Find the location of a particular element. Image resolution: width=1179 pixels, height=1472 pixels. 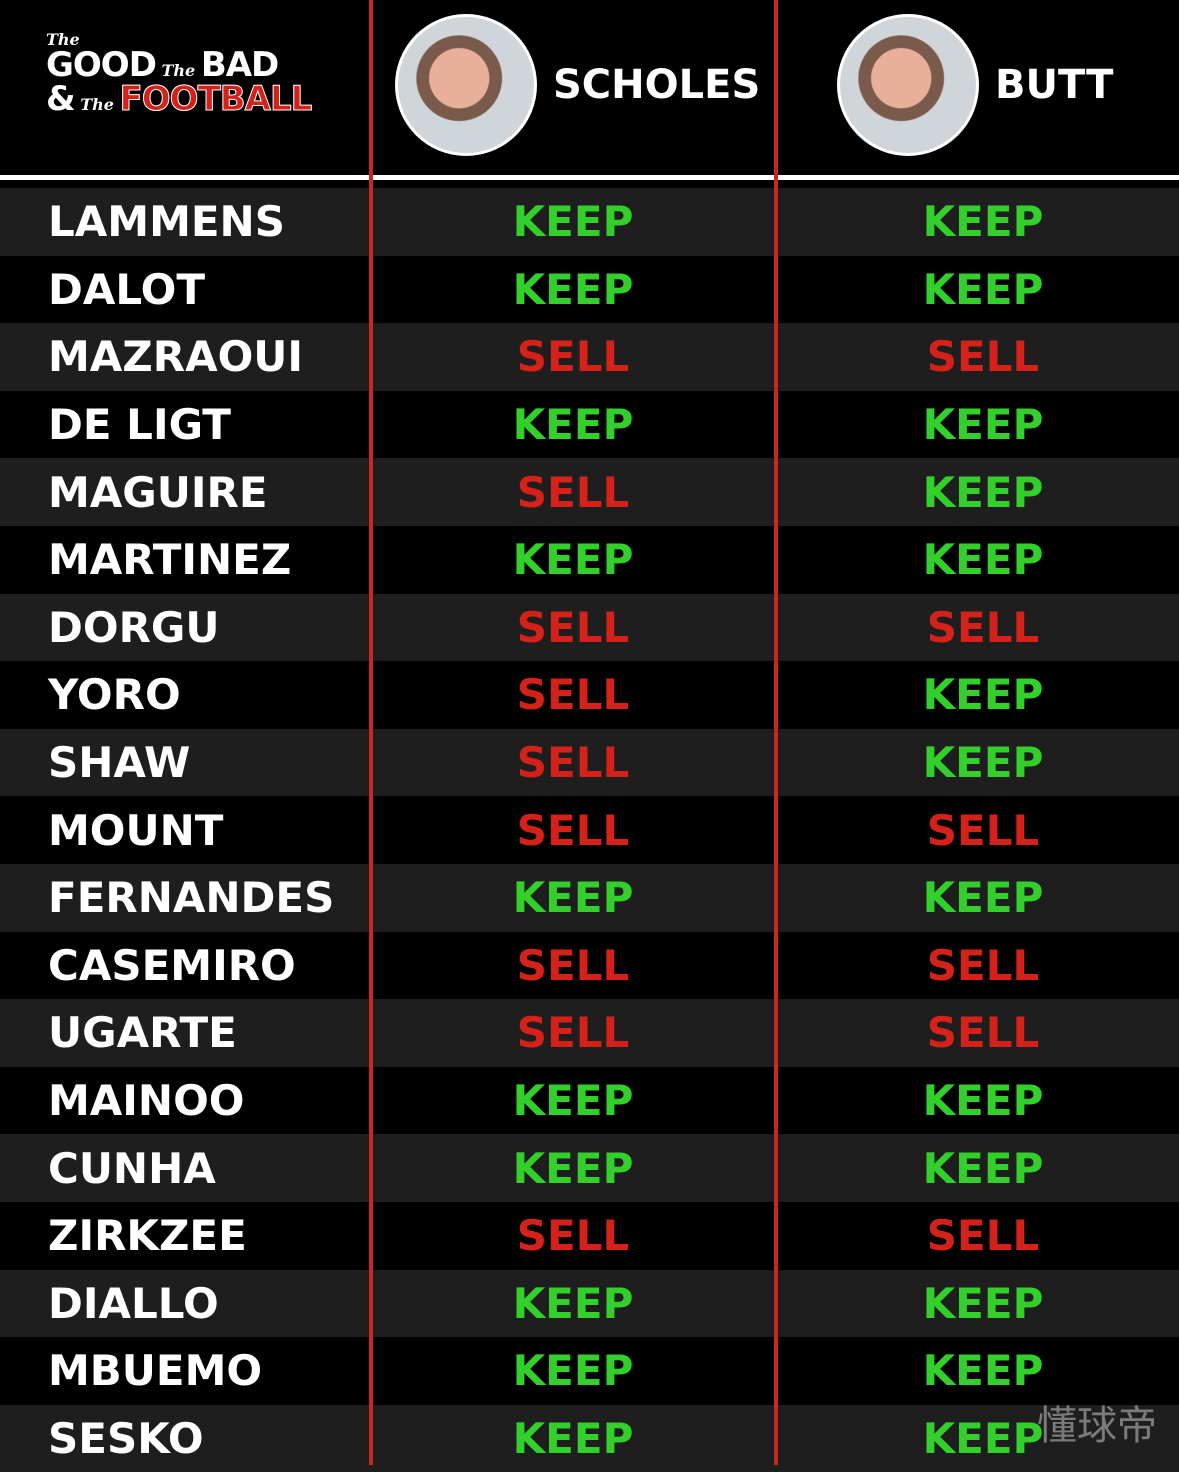

pundit-name: BUTT is located at coordinates (1054, 85).